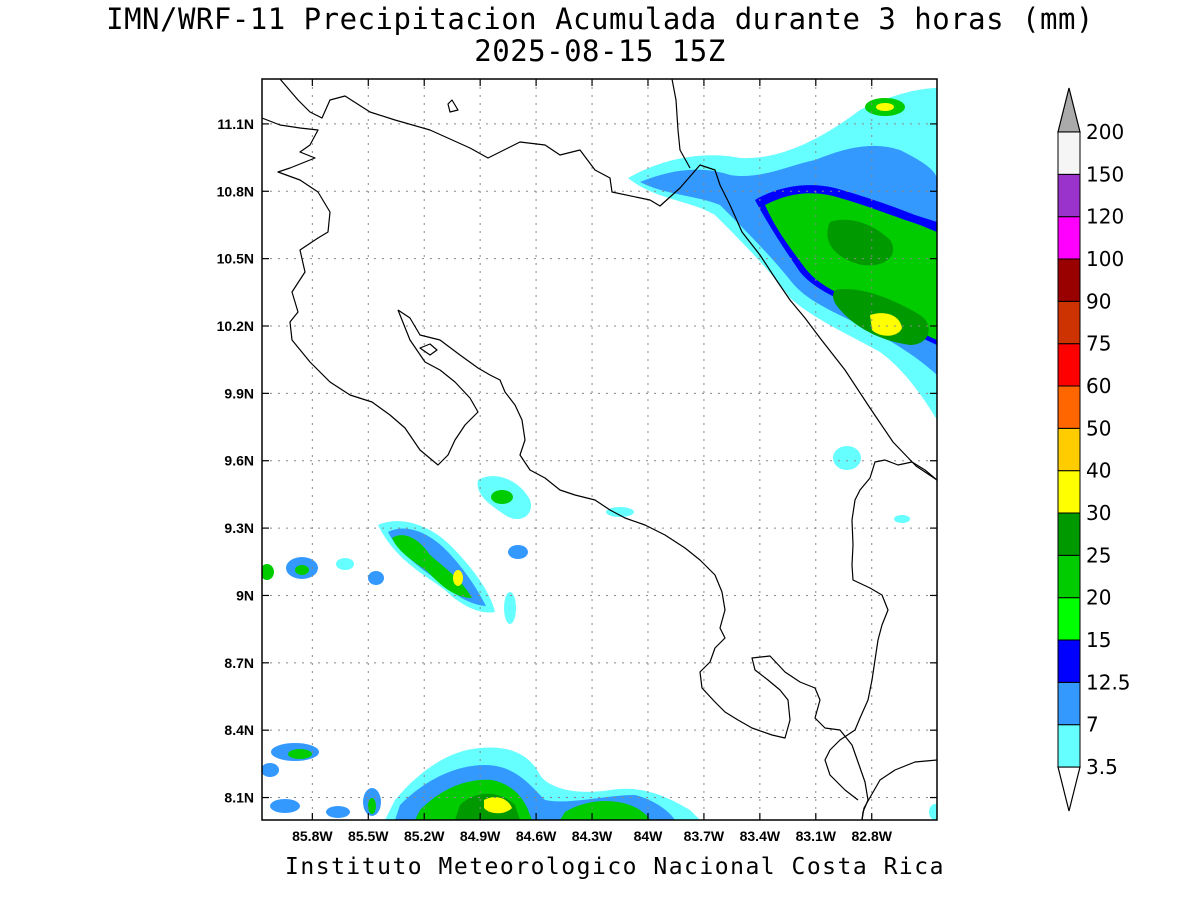  Describe the element at coordinates (498, 805) in the screenshot. I see `precip-cell-south-yellow` at that location.